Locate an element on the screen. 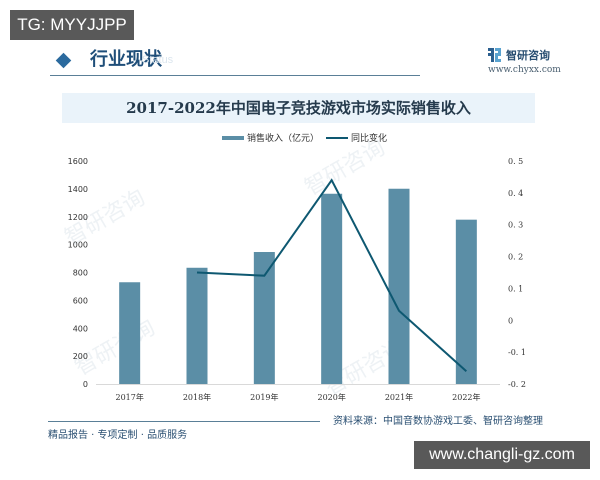  section-watermark: Status is located at coordinates (158, 60).